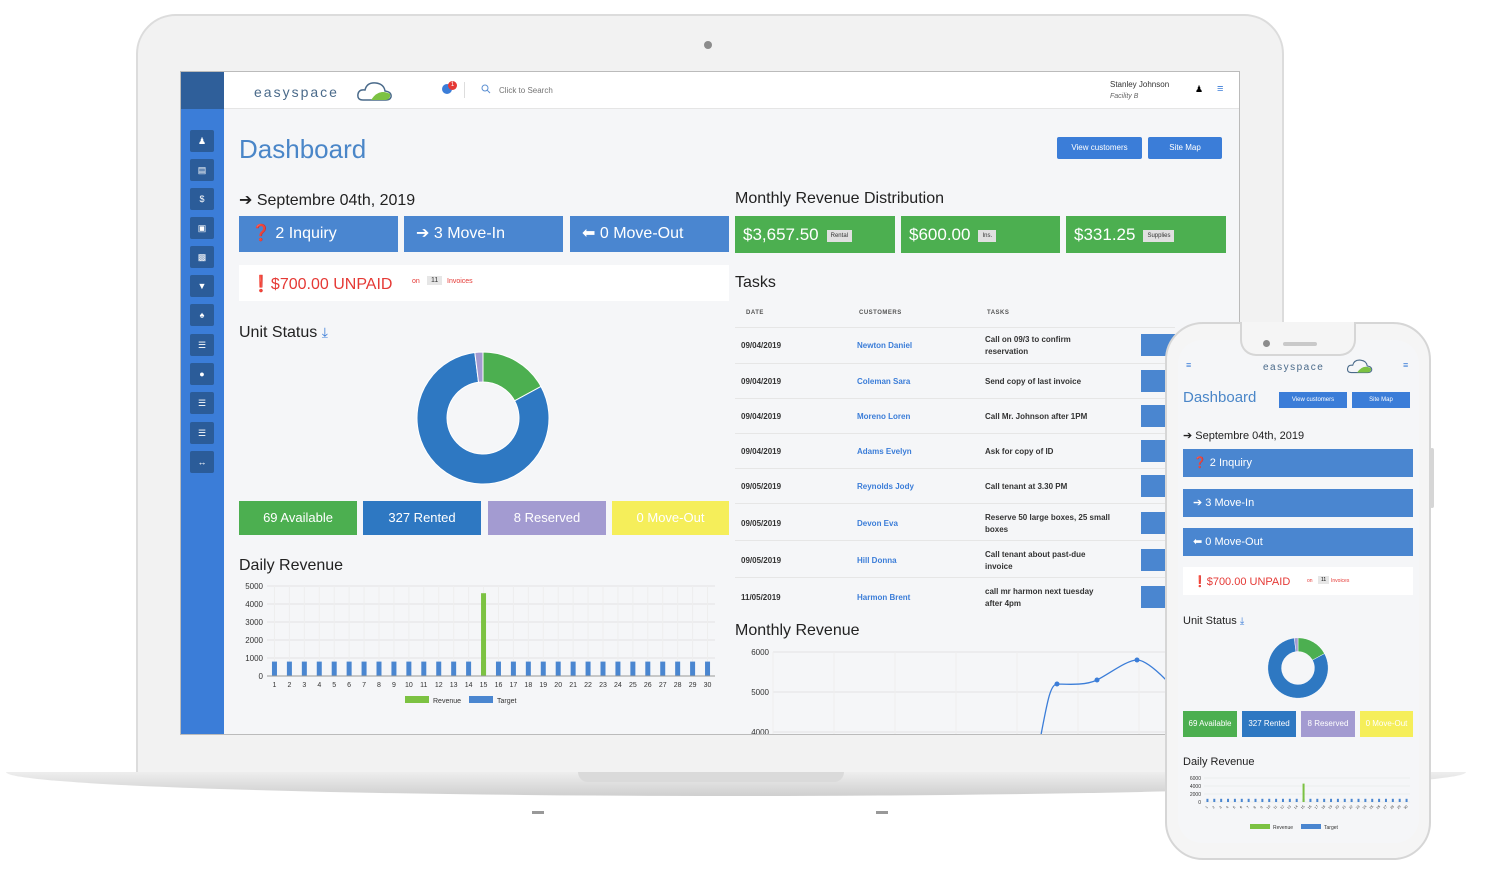  Describe the element at coordinates (815, 234) in the screenshot. I see `rental-revenue-card: $3,657.50 Rental` at that location.